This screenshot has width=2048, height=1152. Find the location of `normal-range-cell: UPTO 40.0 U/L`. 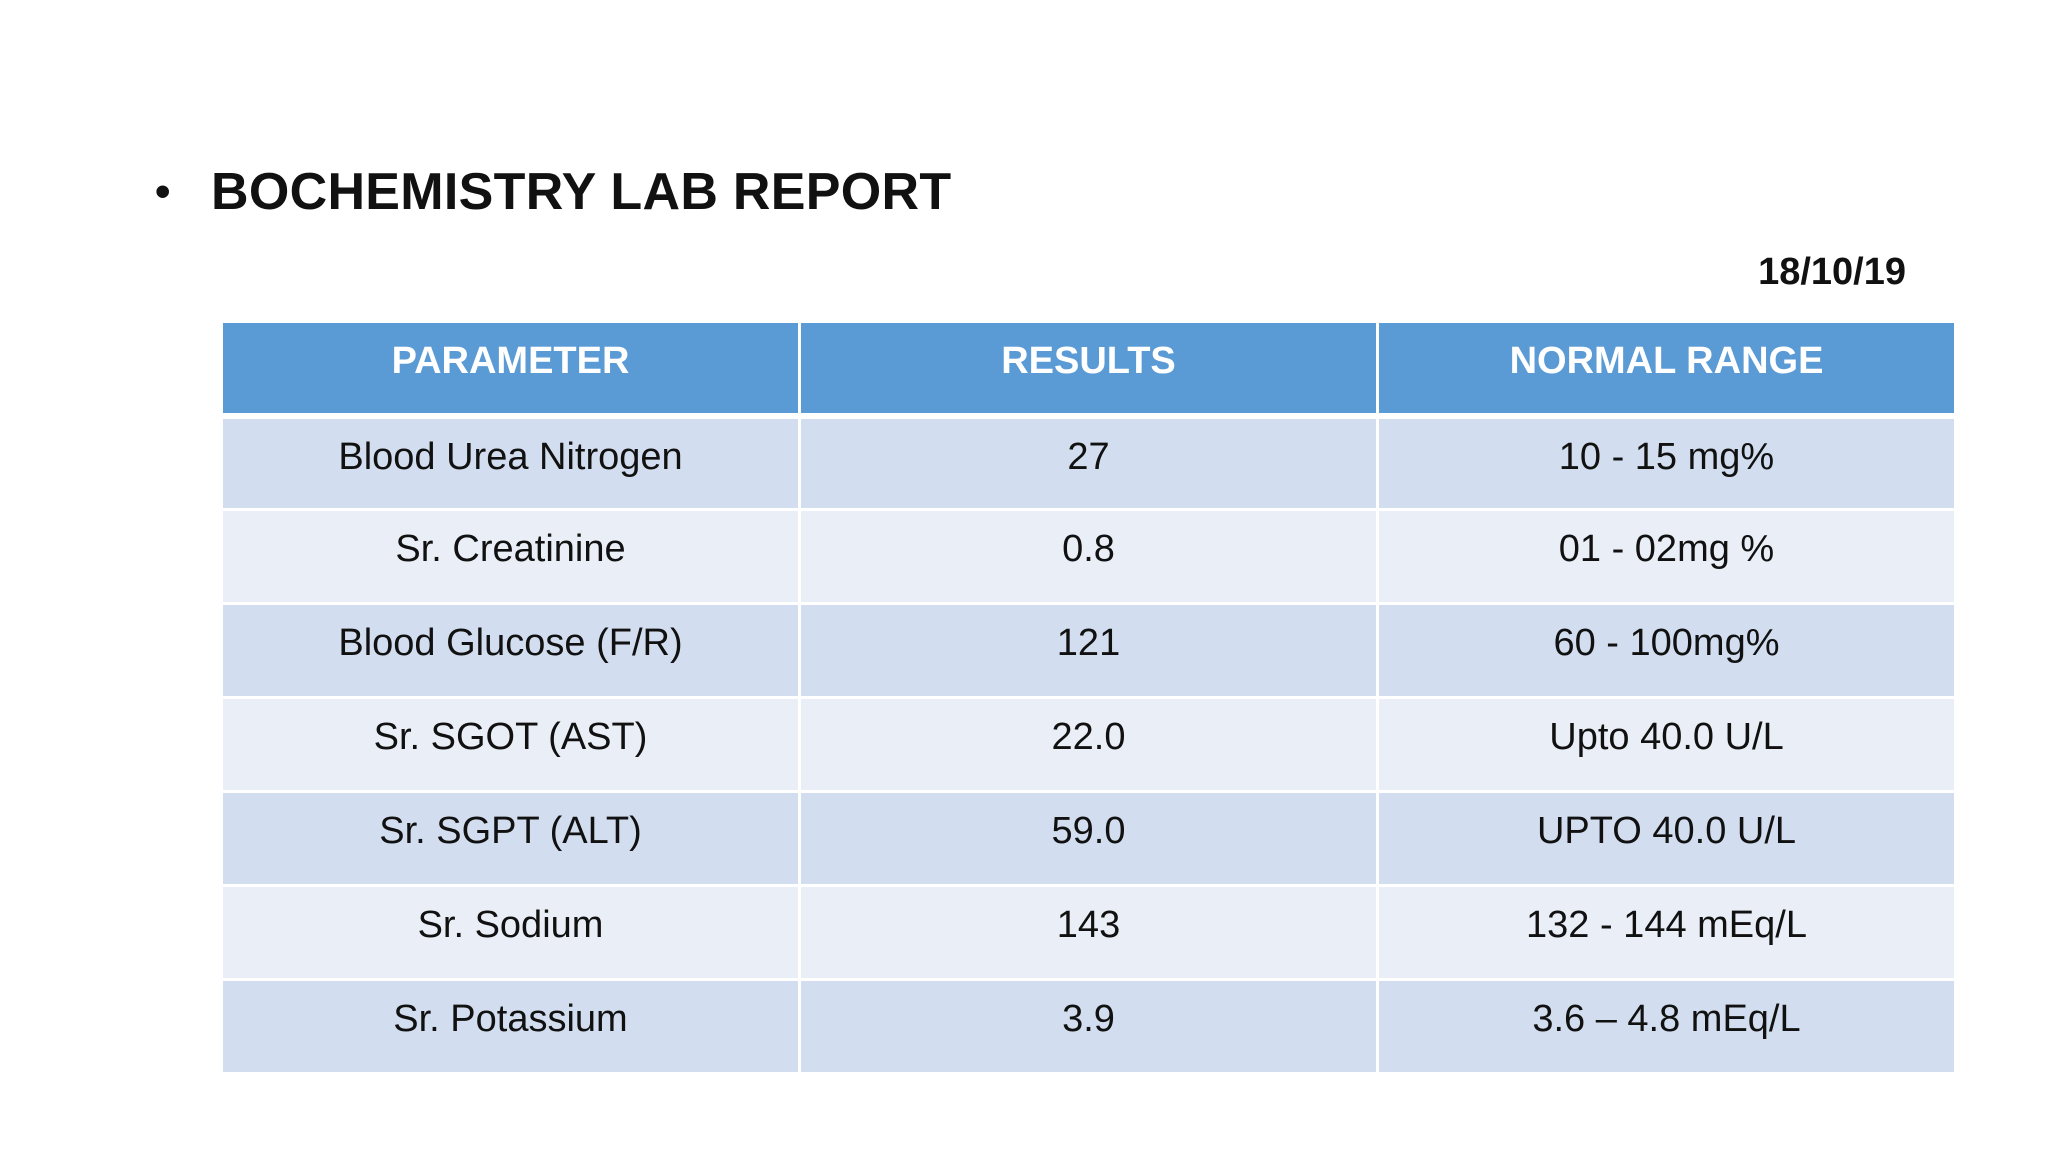

normal-range-cell: UPTO 40.0 U/L is located at coordinates (1666, 838).